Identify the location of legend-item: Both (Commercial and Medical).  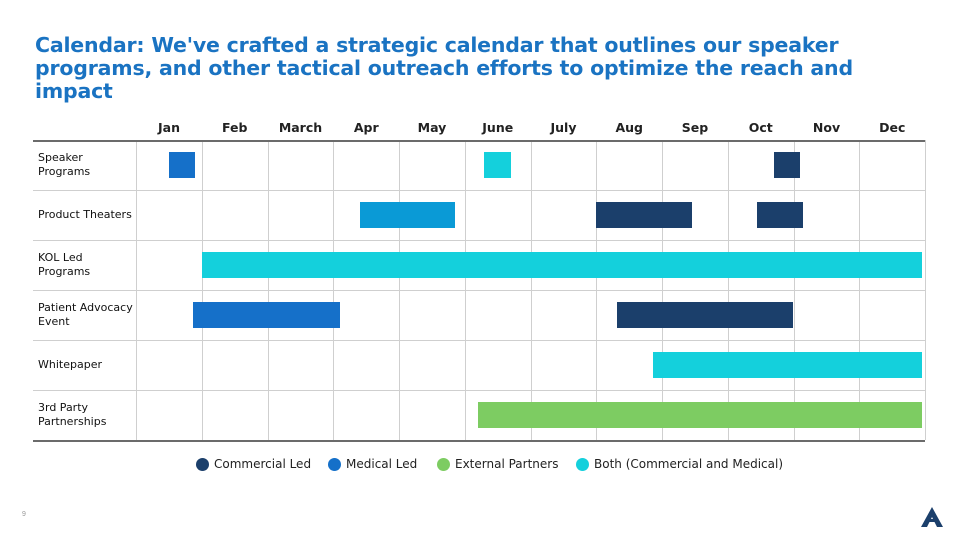
(679, 464).